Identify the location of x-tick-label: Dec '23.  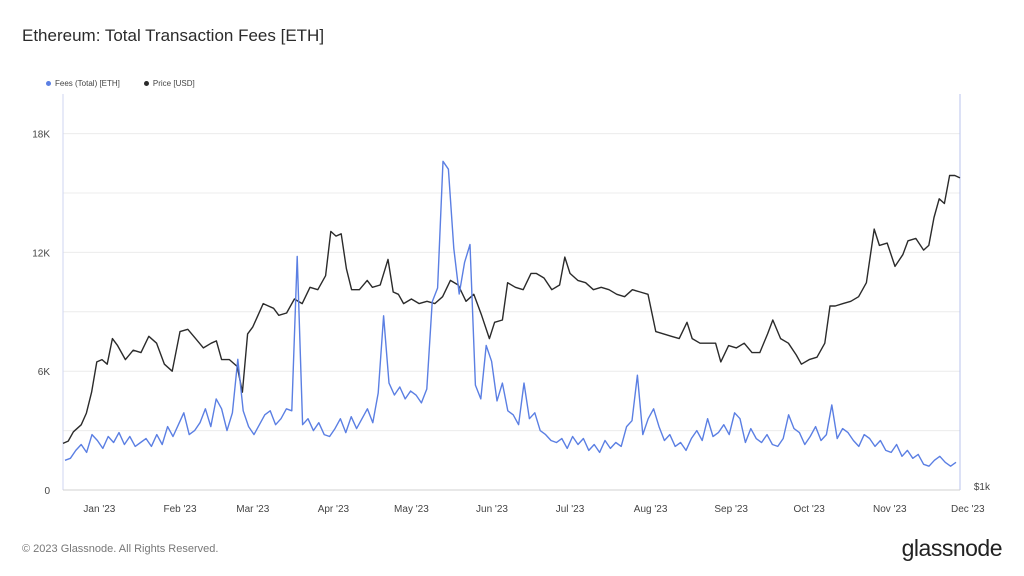
(968, 509).